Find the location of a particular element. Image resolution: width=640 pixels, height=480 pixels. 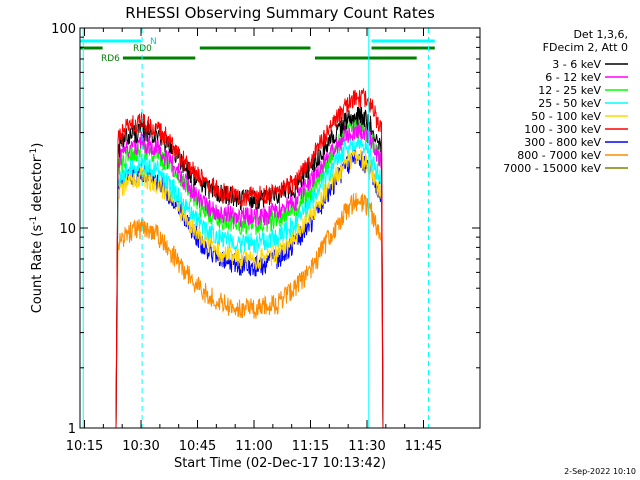

legend-label: 800 - 7000 keV is located at coordinates (559, 155).